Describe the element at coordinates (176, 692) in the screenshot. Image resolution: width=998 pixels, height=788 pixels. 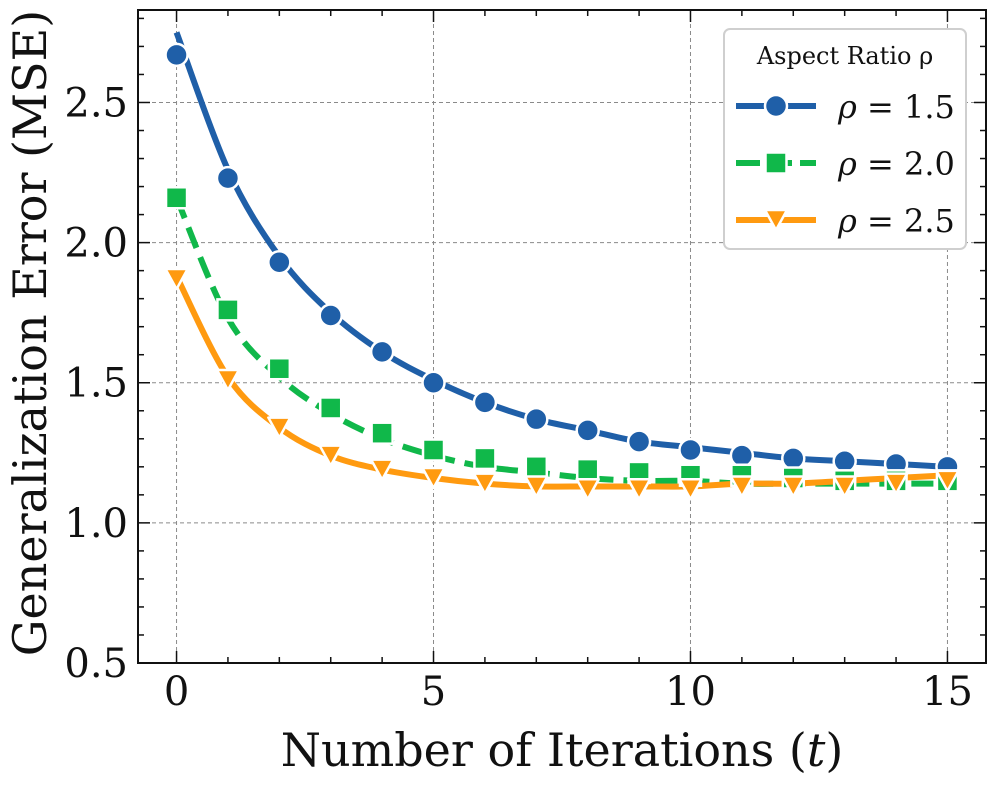
I see `x-tick-label: 0` at that location.